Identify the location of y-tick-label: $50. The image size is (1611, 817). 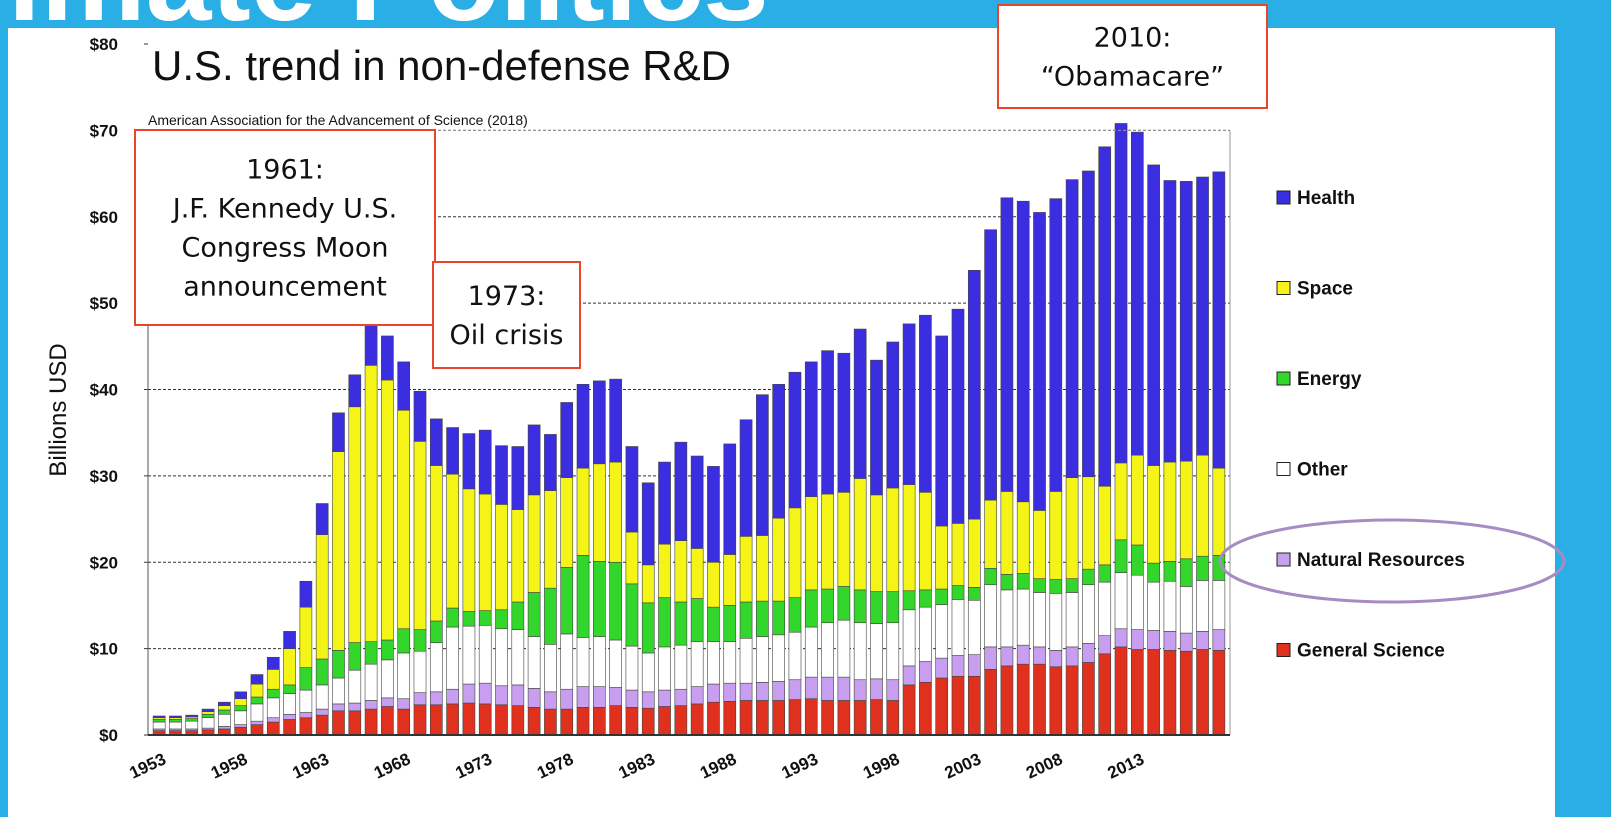
(104, 303).